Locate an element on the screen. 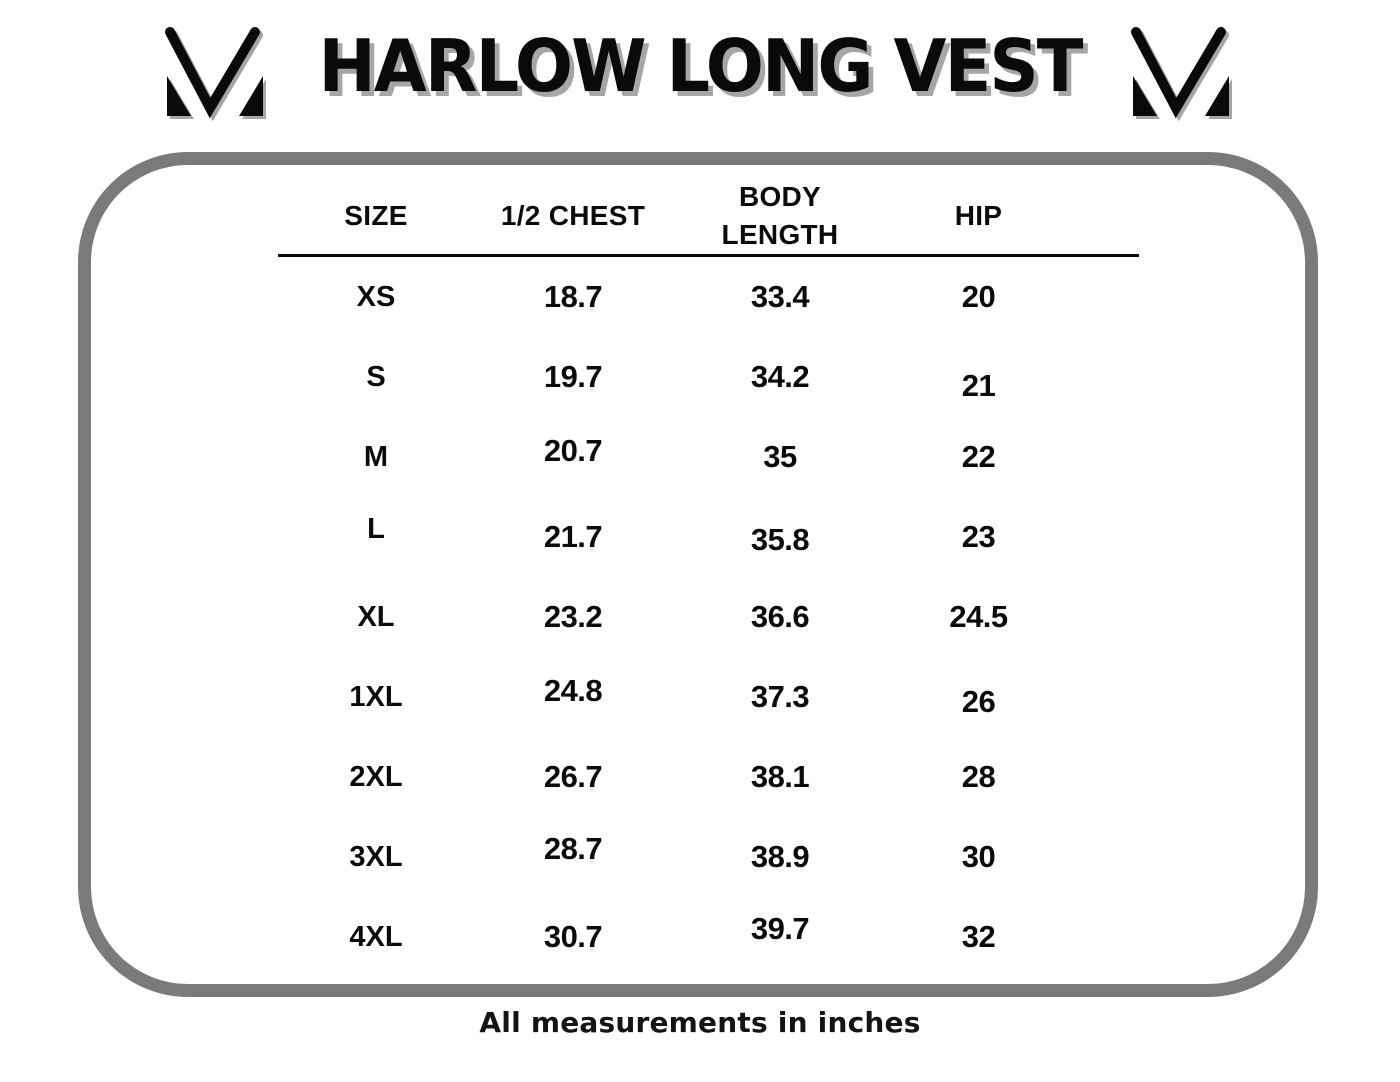 The width and height of the screenshot is (1400, 1082). measurement-value: 32 is located at coordinates (978, 936).